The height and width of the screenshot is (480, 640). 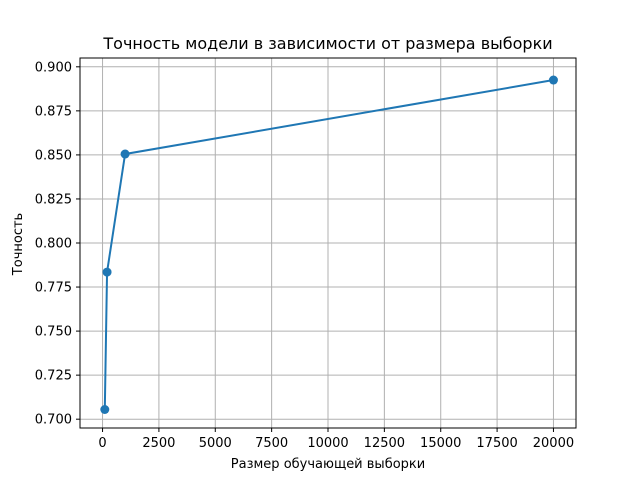 I want to click on y-tick-label: 0.775, so click(x=53, y=288).